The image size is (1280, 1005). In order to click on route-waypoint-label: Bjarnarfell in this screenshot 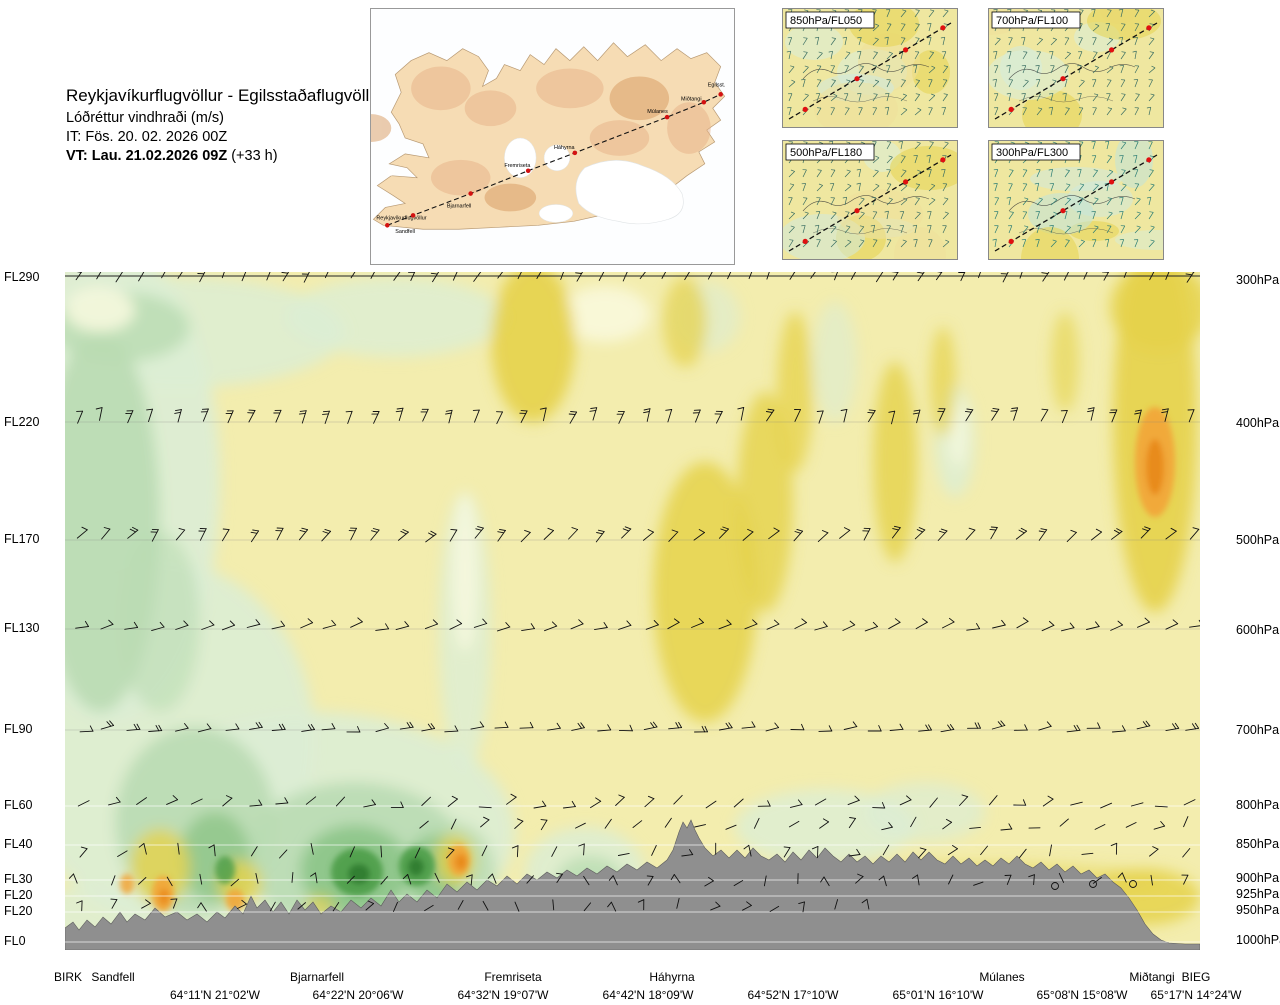, I will do `click(459, 206)`.